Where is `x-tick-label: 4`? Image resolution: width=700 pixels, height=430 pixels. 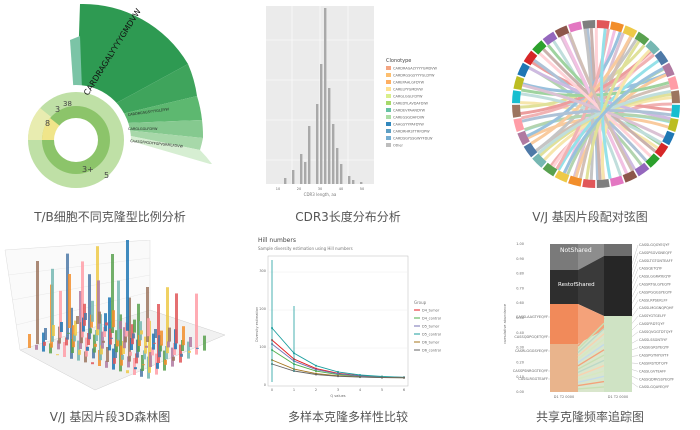
x-tick-label: 4 is located at coordinates (360, 390).